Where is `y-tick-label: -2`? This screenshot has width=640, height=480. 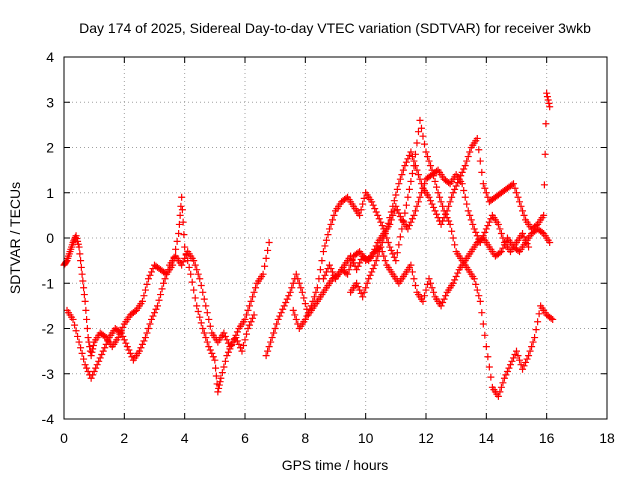
y-tick-label: -2 is located at coordinates (48, 329).